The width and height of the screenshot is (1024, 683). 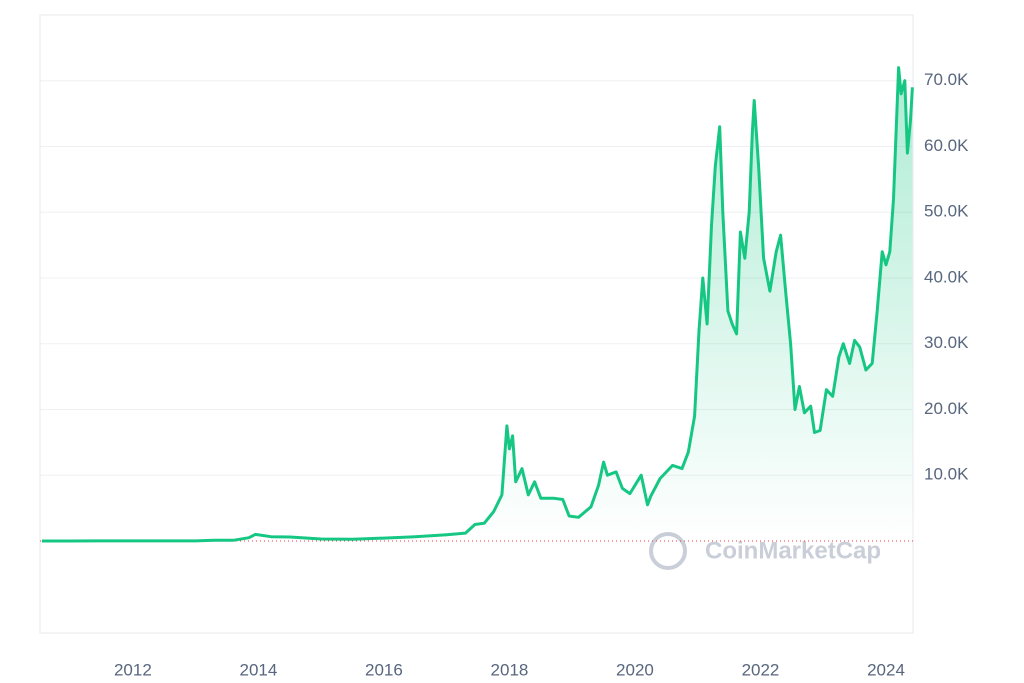 What do you see at coordinates (946, 145) in the screenshot?
I see `y-tick-label: 60.0K` at bounding box center [946, 145].